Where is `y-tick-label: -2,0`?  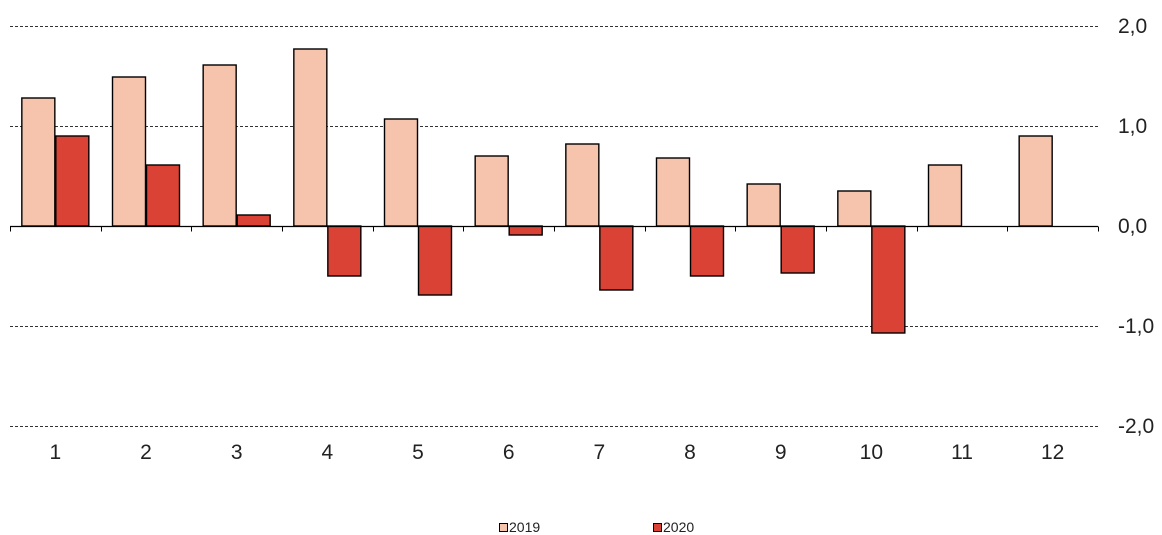
y-tick-label: -2,0 is located at coordinates (1136, 426).